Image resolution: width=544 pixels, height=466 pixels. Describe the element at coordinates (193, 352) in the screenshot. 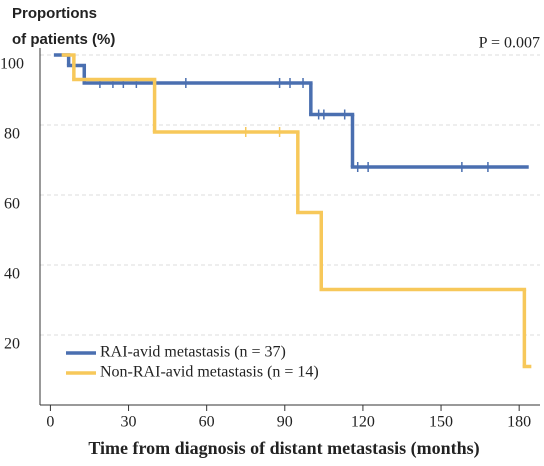

I see `legend-label: RAI-avid metastasis (n = 37)` at that location.